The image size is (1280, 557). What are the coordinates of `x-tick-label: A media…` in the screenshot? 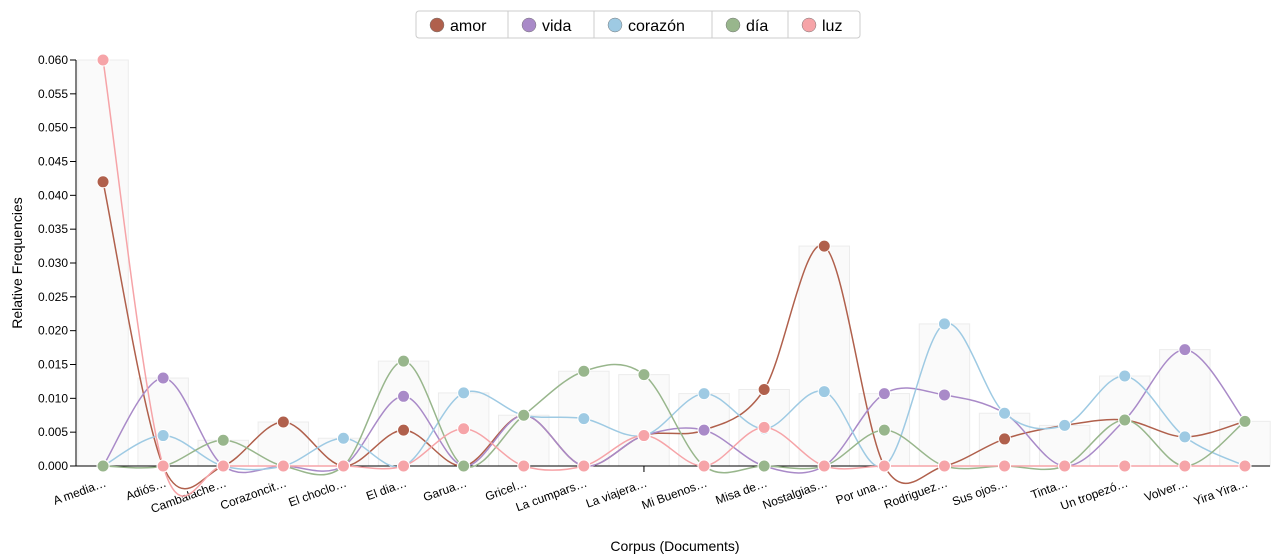 It's located at (79, 492).